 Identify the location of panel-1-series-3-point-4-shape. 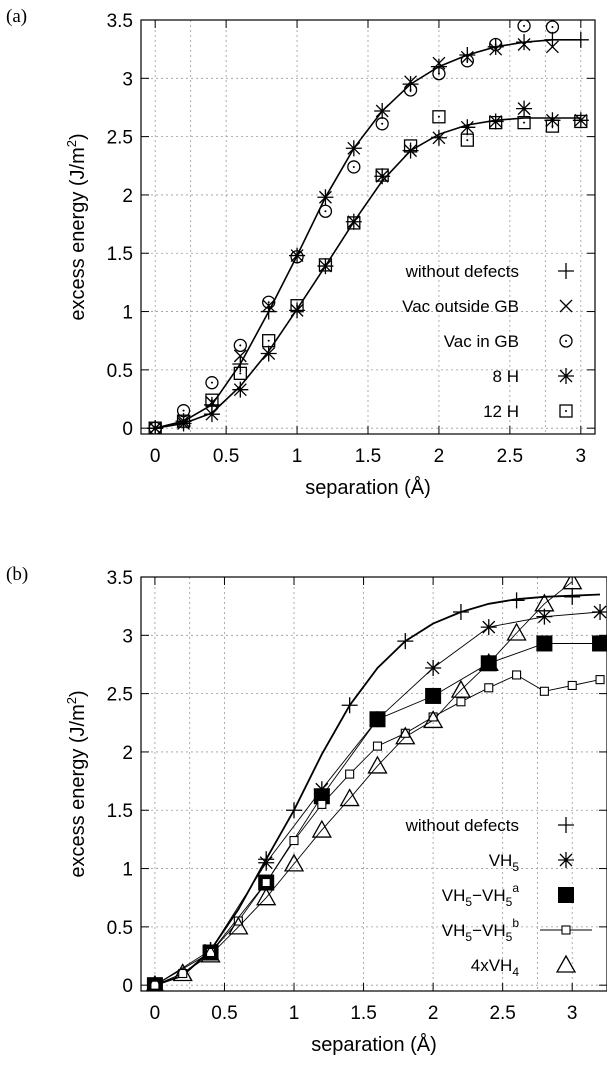
(266, 882).